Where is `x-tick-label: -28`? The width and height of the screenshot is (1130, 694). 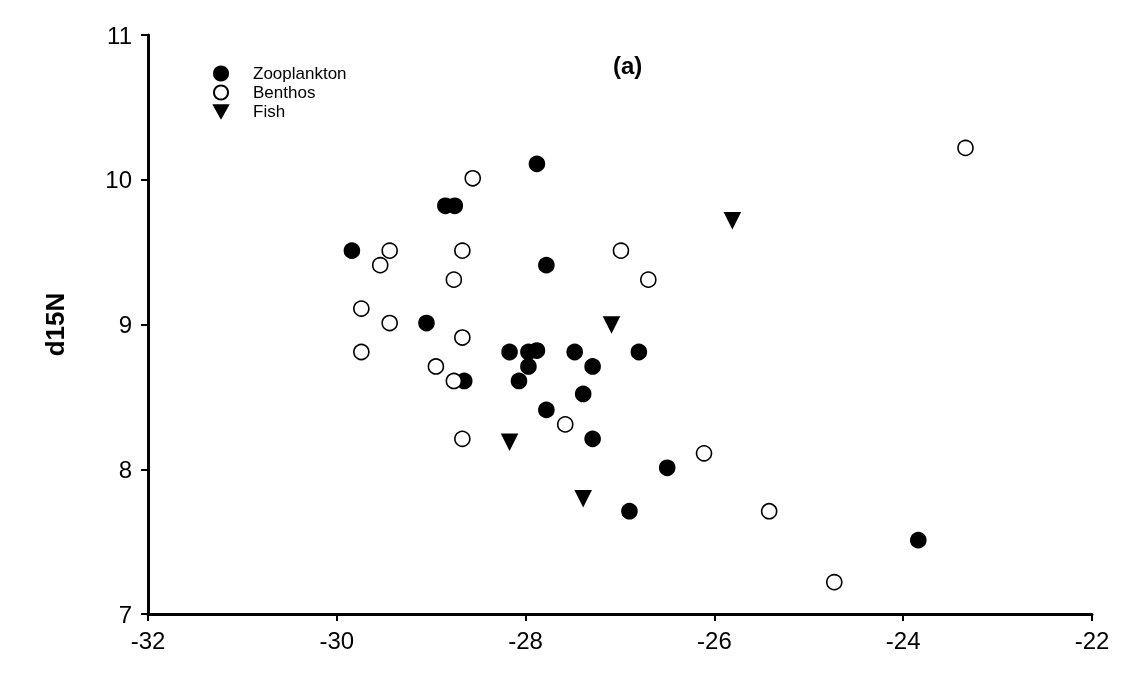
x-tick-label: -28 is located at coordinates (525, 640).